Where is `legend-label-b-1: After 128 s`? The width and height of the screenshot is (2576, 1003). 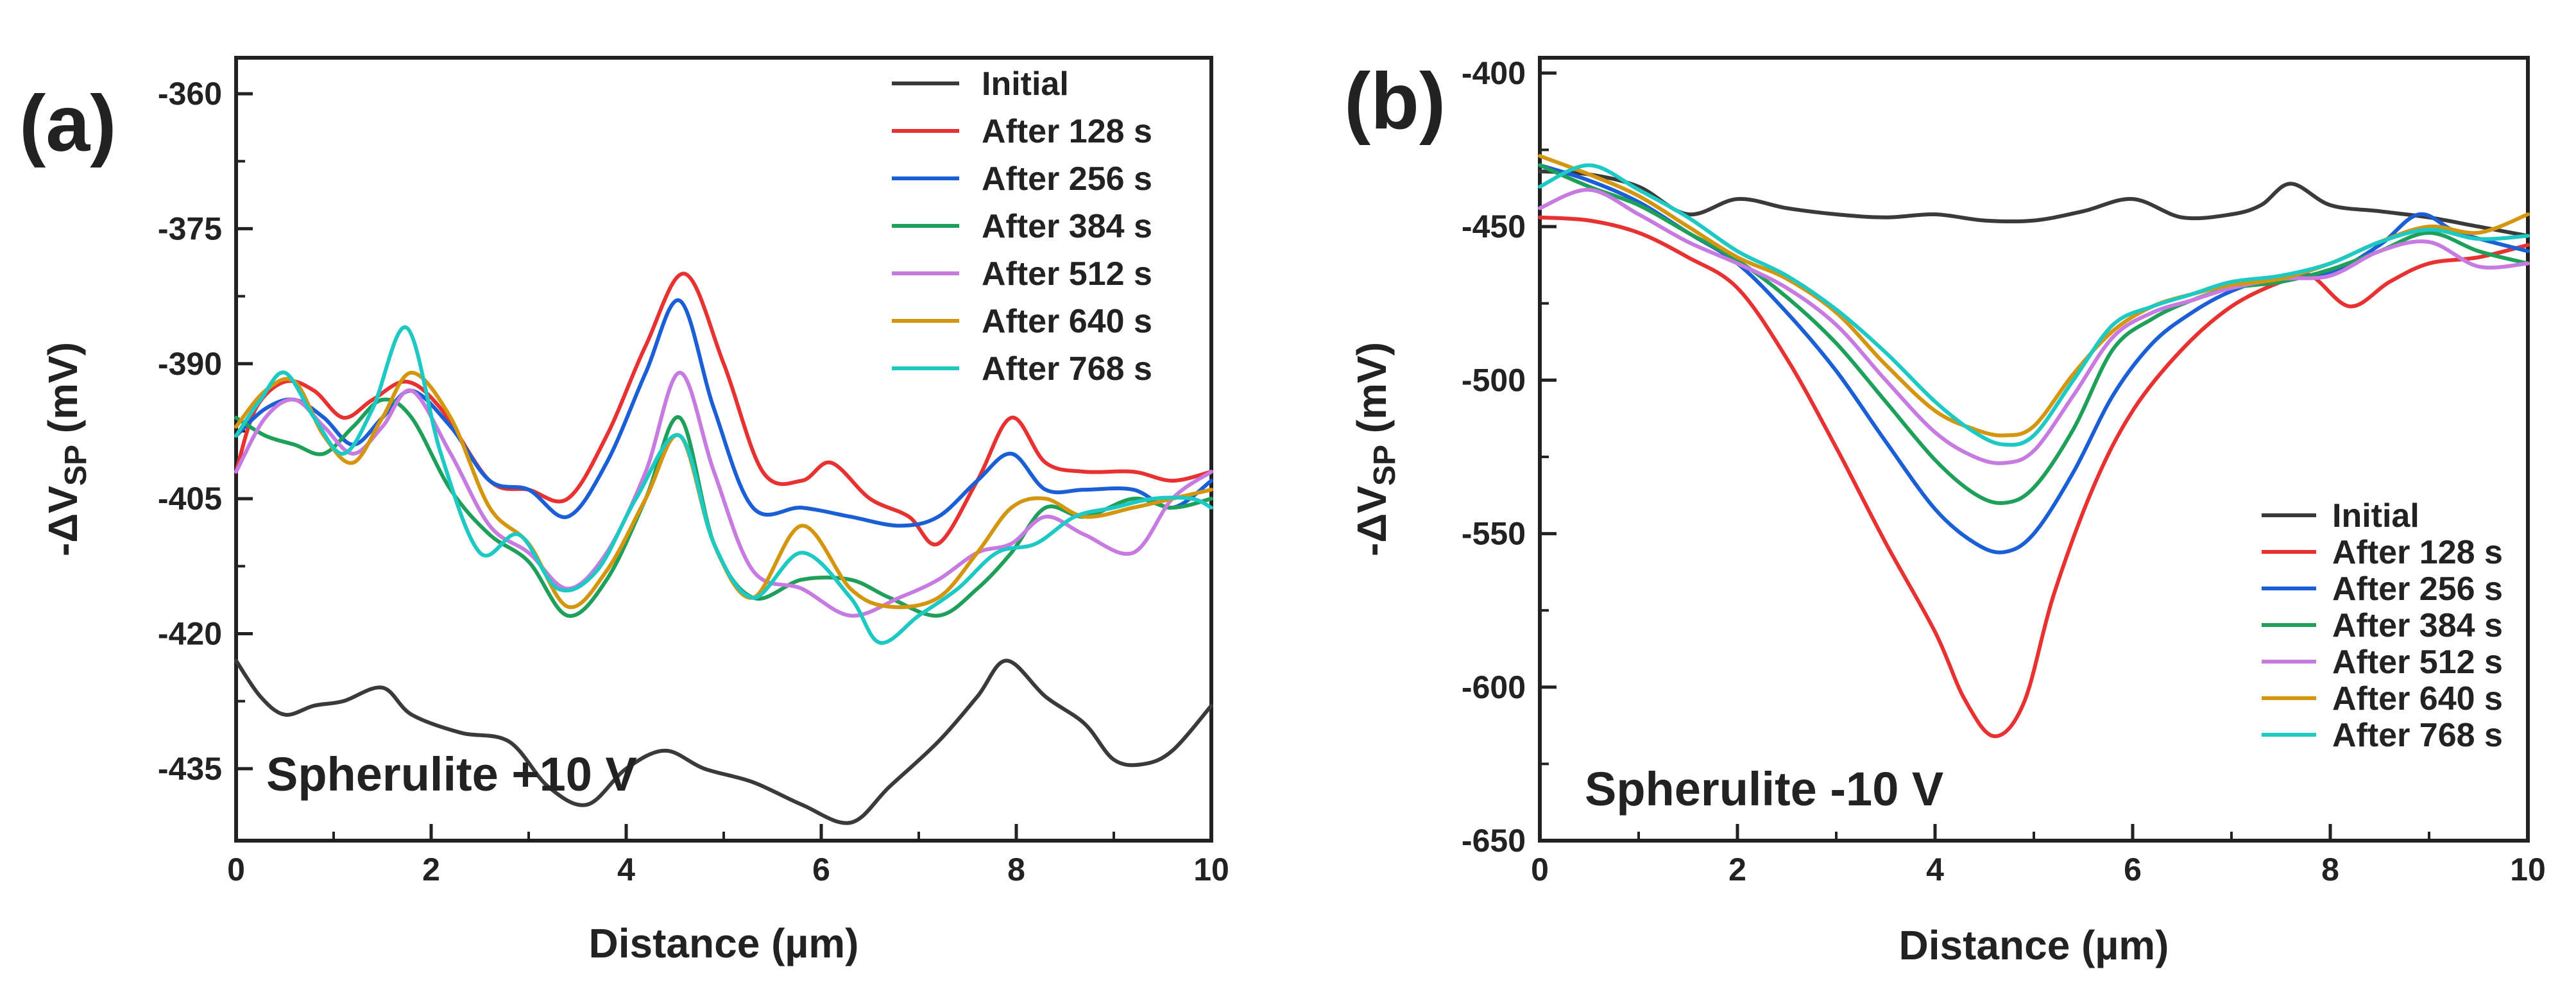 legend-label-b-1: After 128 s is located at coordinates (2417, 552).